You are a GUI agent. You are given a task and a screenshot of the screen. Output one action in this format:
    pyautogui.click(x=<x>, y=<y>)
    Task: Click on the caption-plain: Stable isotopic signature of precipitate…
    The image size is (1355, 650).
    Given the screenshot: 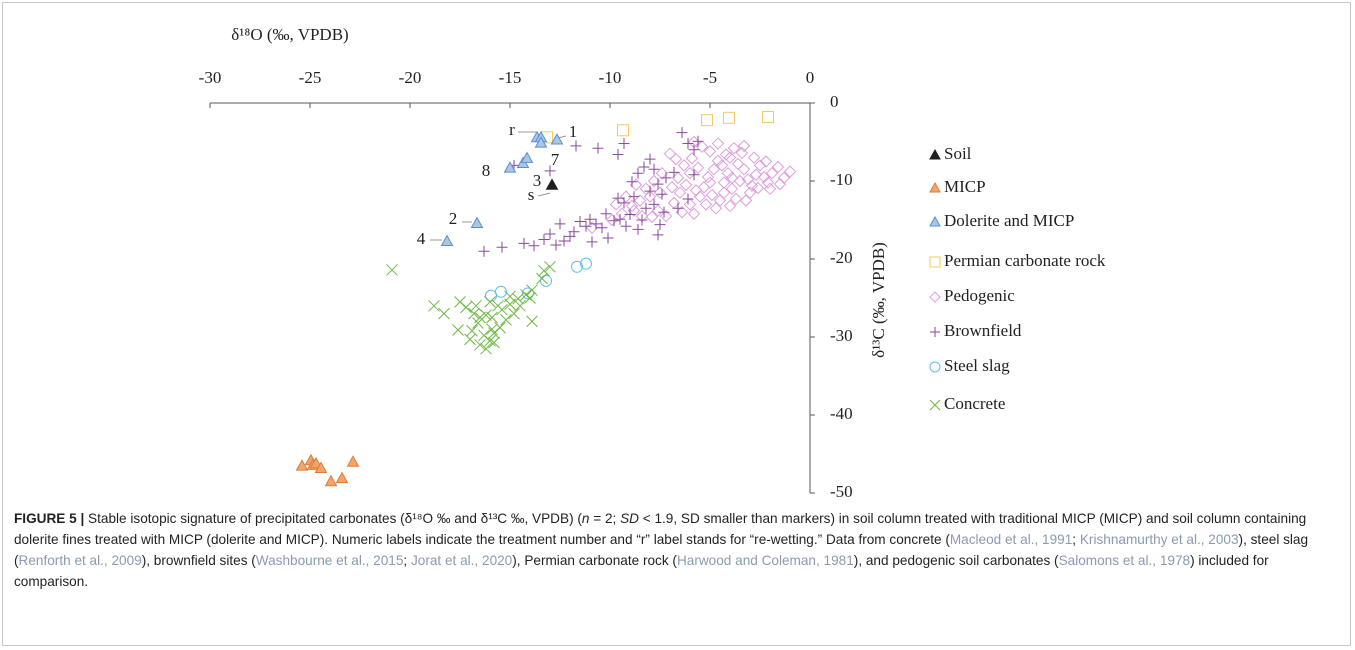 What is the action you would take?
    pyautogui.click(x=333, y=518)
    